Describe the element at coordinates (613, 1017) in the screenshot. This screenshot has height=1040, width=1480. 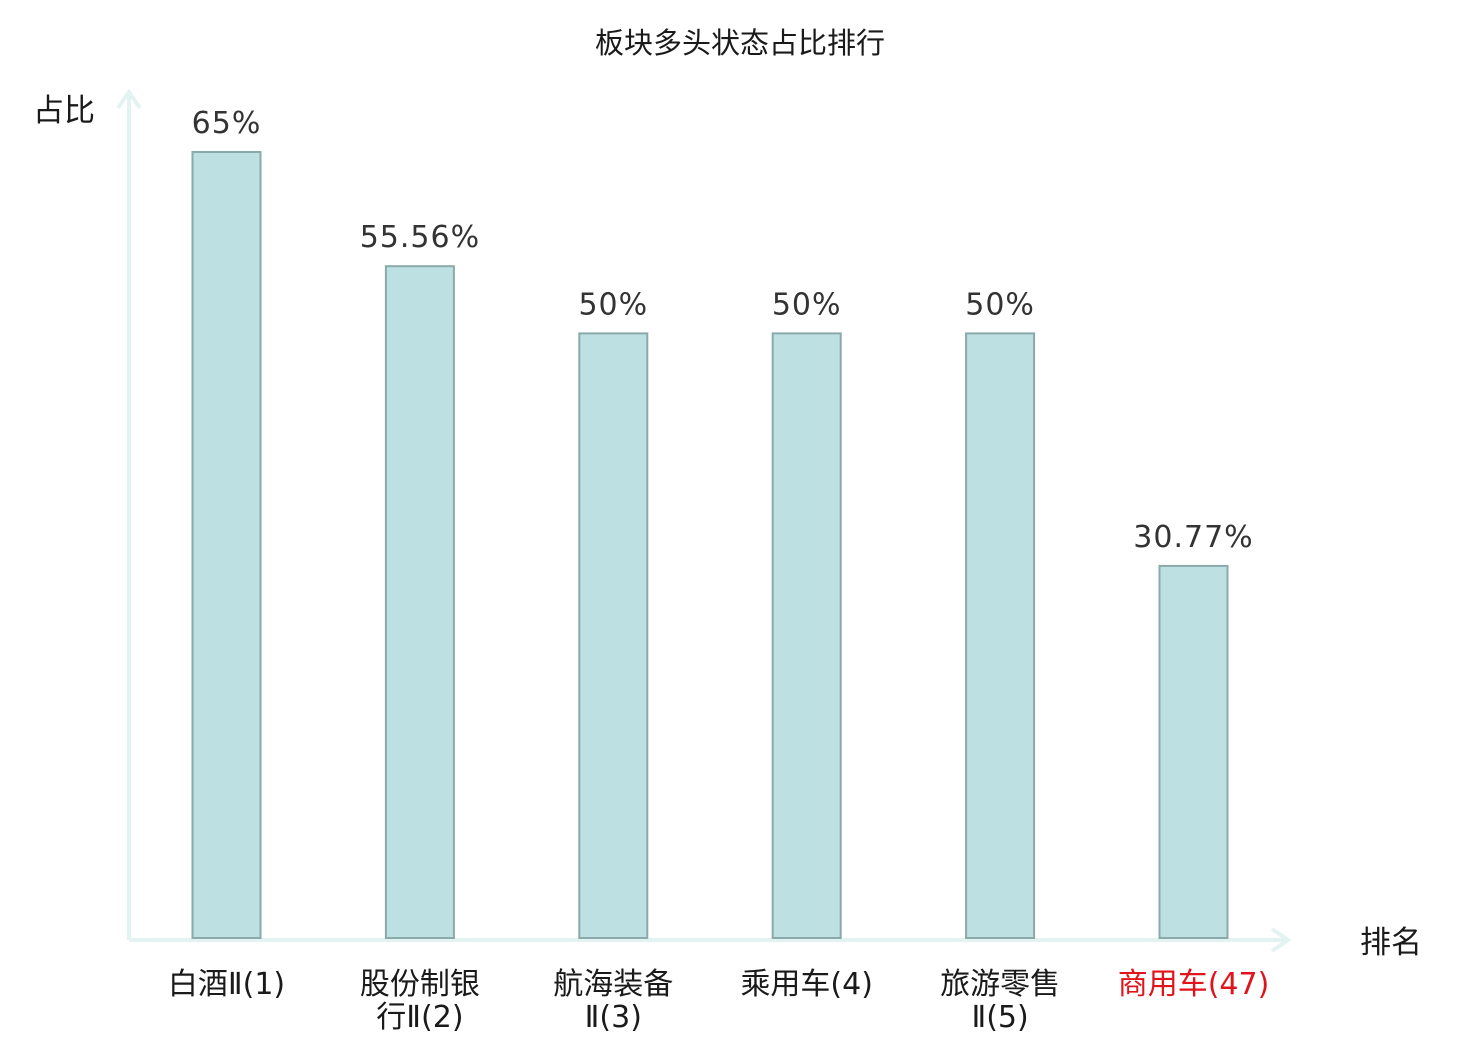
I see `category-label-line: Ⅱ(3)` at that location.